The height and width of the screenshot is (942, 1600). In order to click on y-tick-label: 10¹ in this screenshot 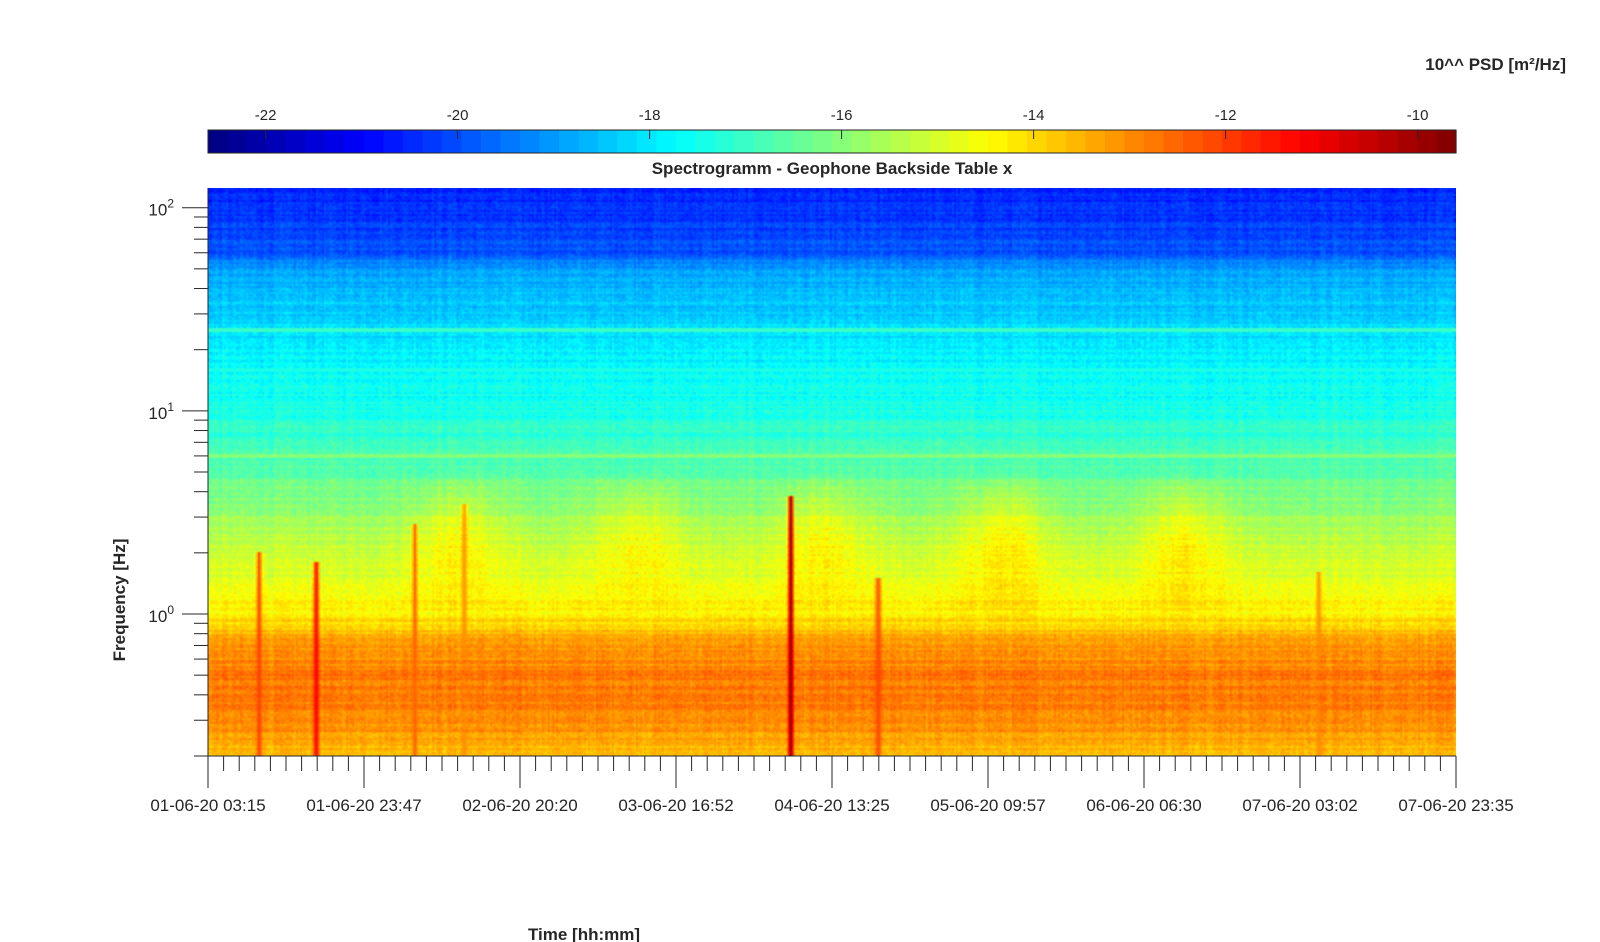, I will do `click(161, 411)`.